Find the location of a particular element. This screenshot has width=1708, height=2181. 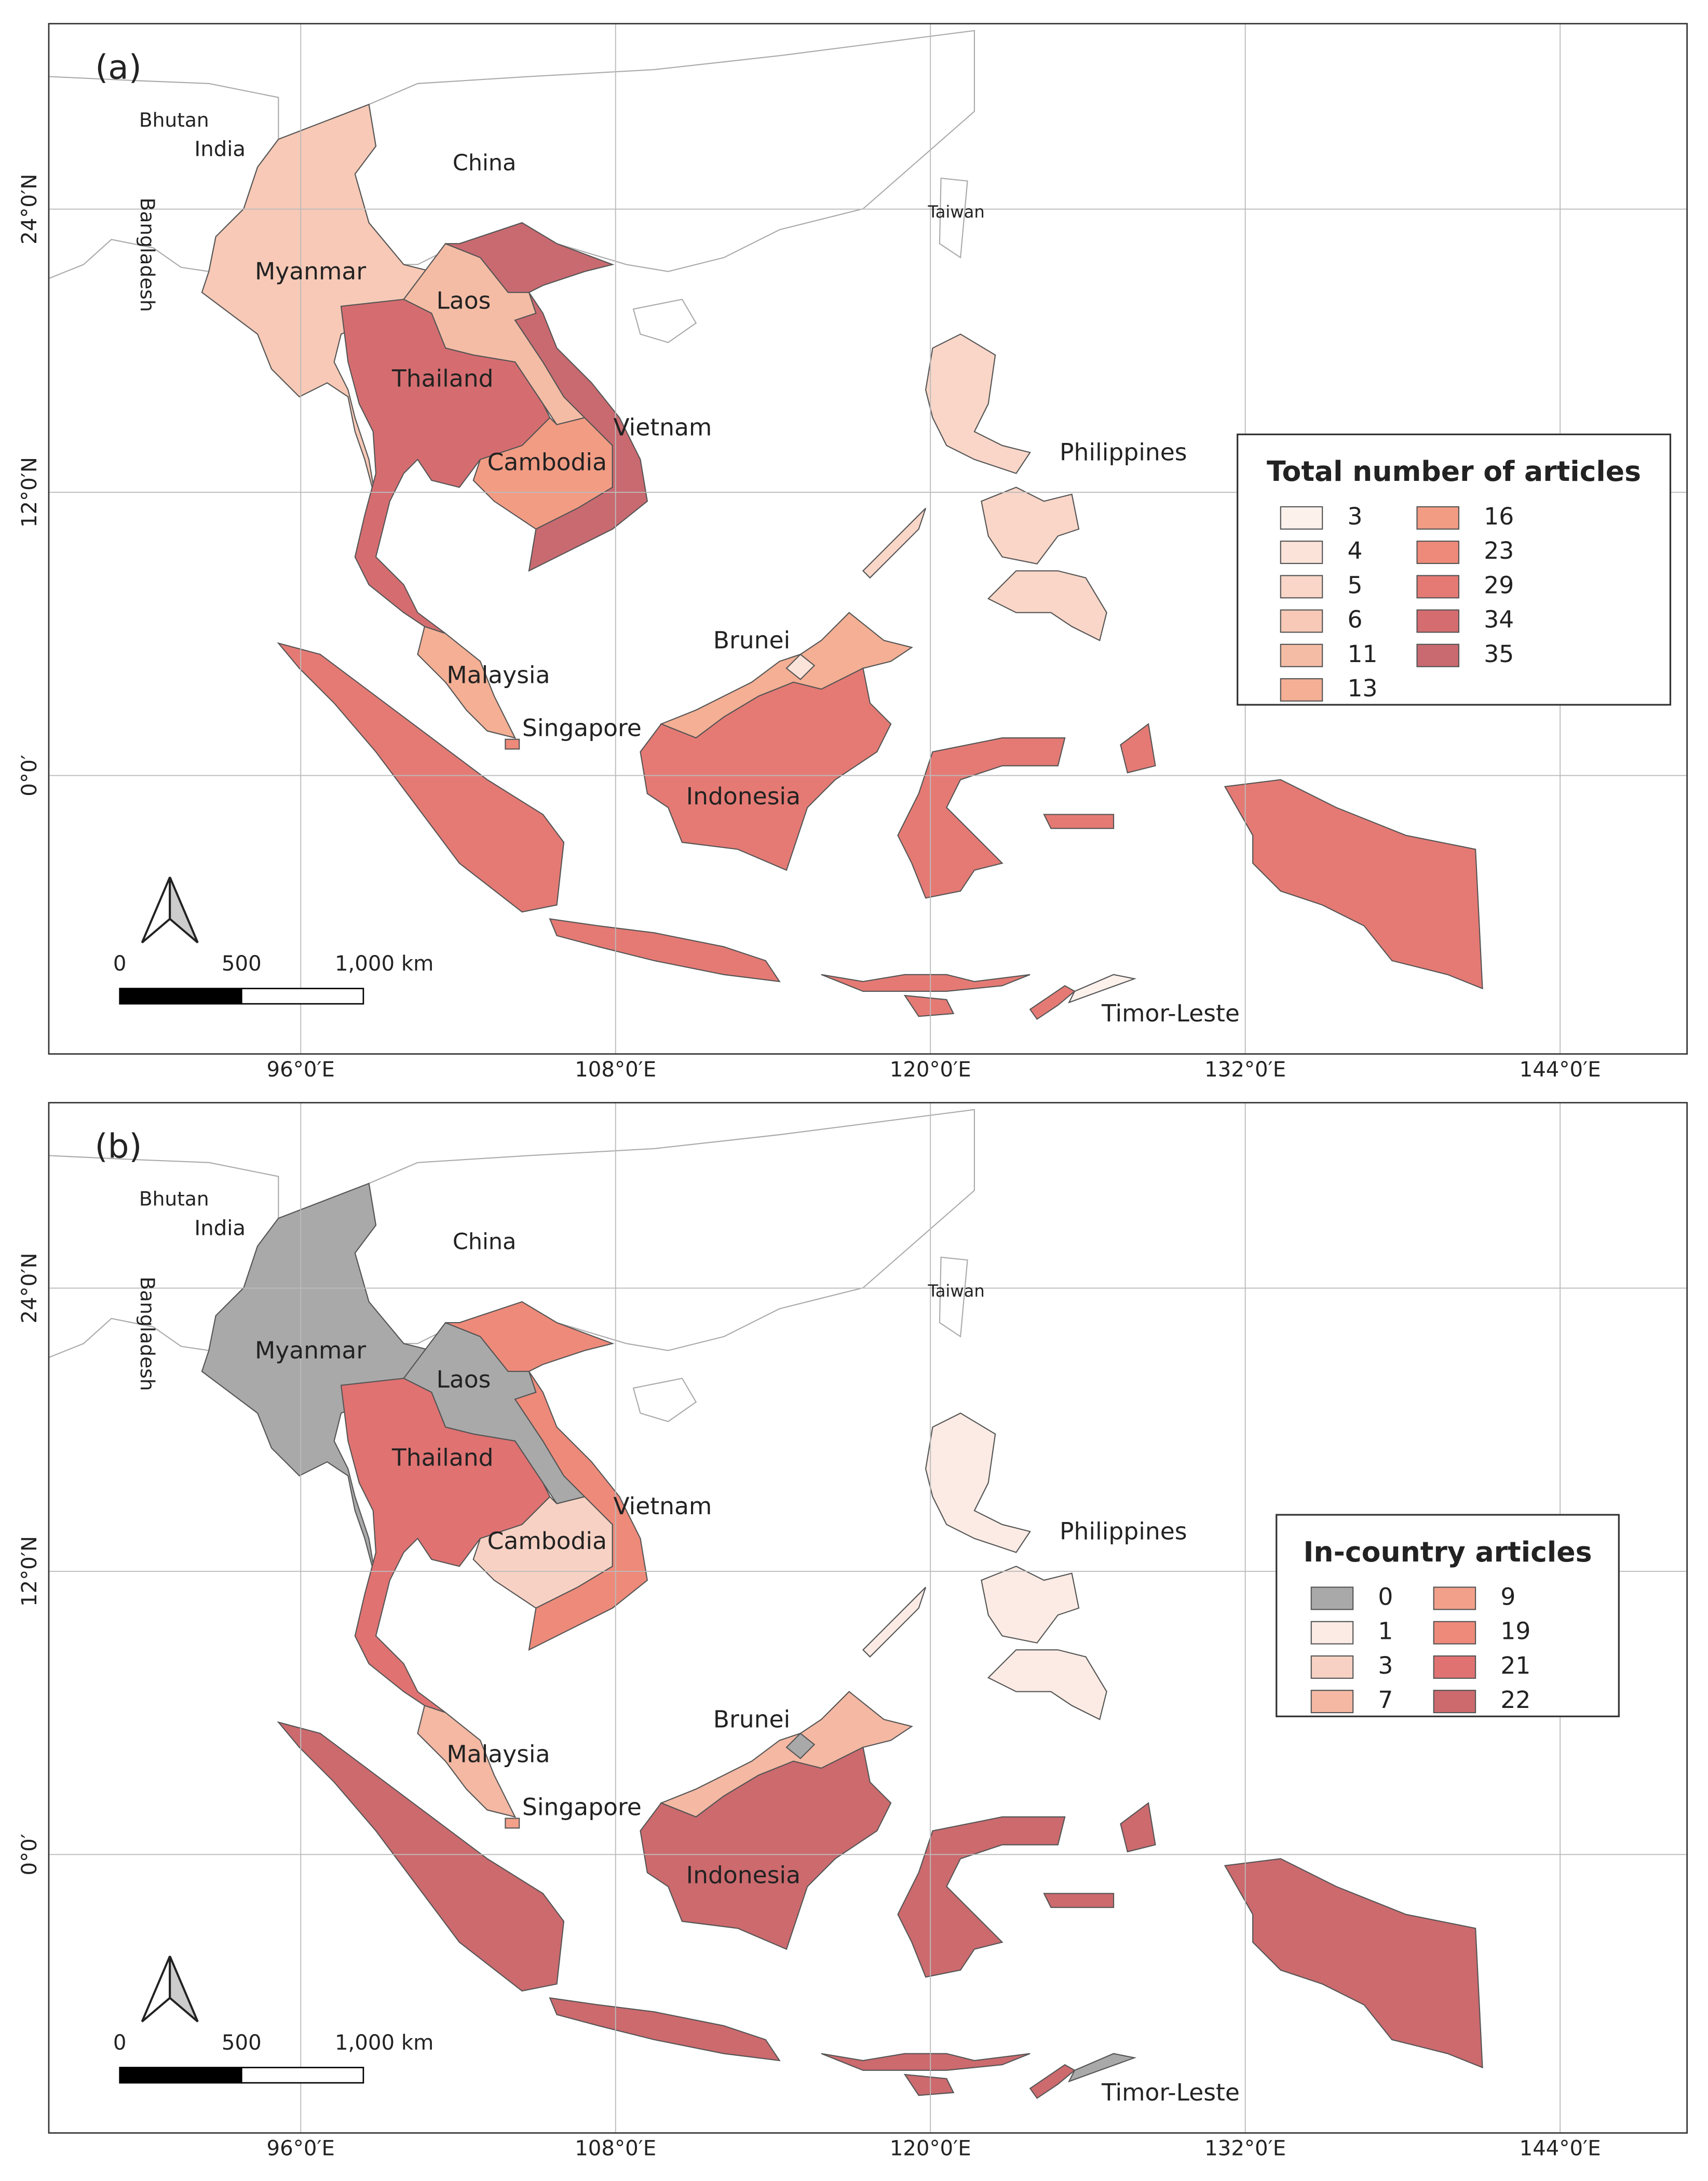

legend-label: 21 is located at coordinates (1515, 1665).